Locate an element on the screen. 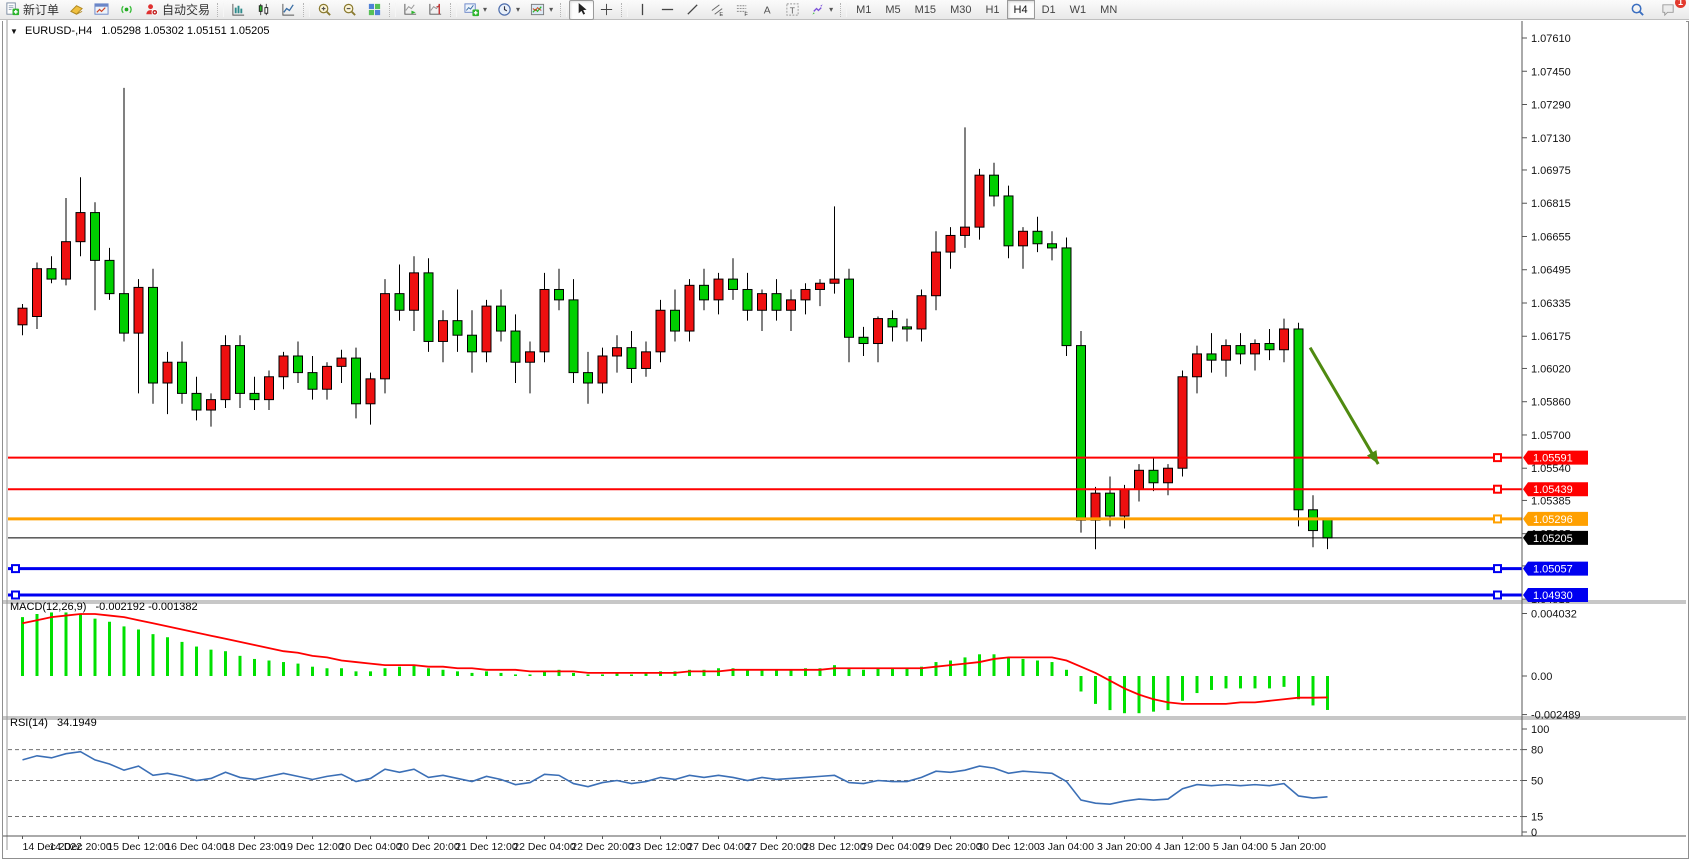 The image size is (1689, 859). auto-scroll-icon is located at coordinates (410, 9).